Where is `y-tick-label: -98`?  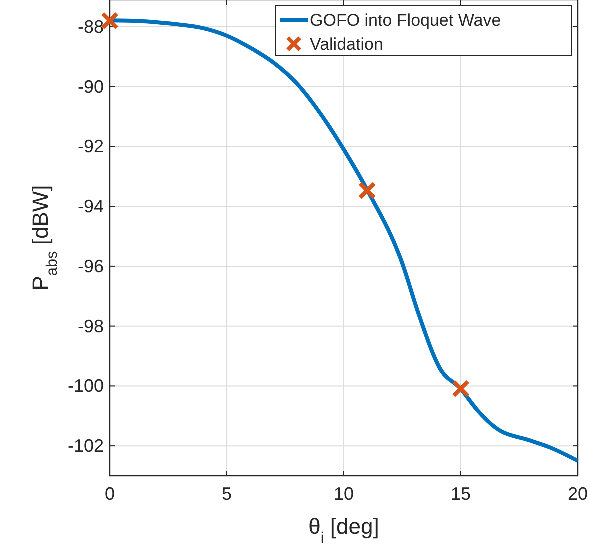 y-tick-label: -98 is located at coordinates (91, 326).